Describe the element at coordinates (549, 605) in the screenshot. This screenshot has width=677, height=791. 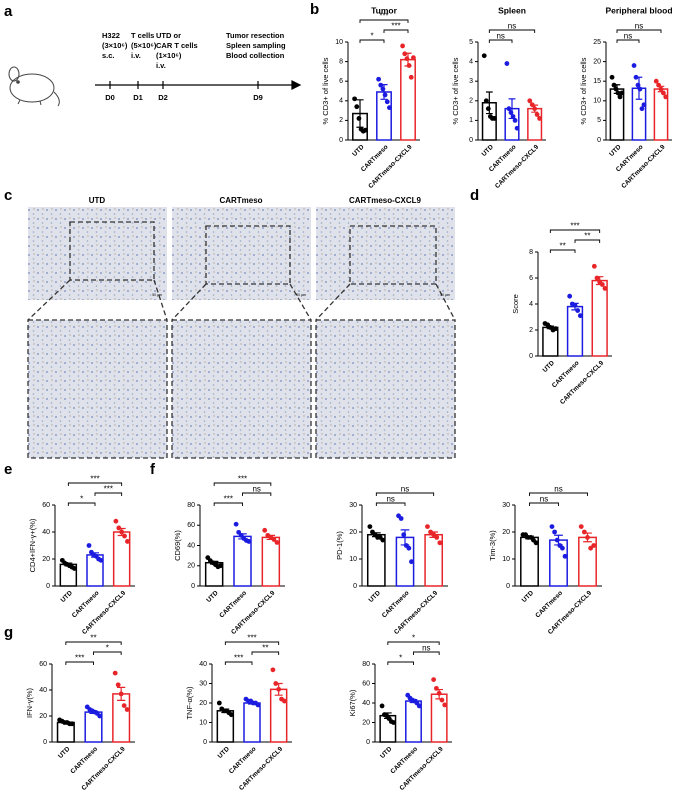
I see `x-tick-label: CARTmeso` at that location.